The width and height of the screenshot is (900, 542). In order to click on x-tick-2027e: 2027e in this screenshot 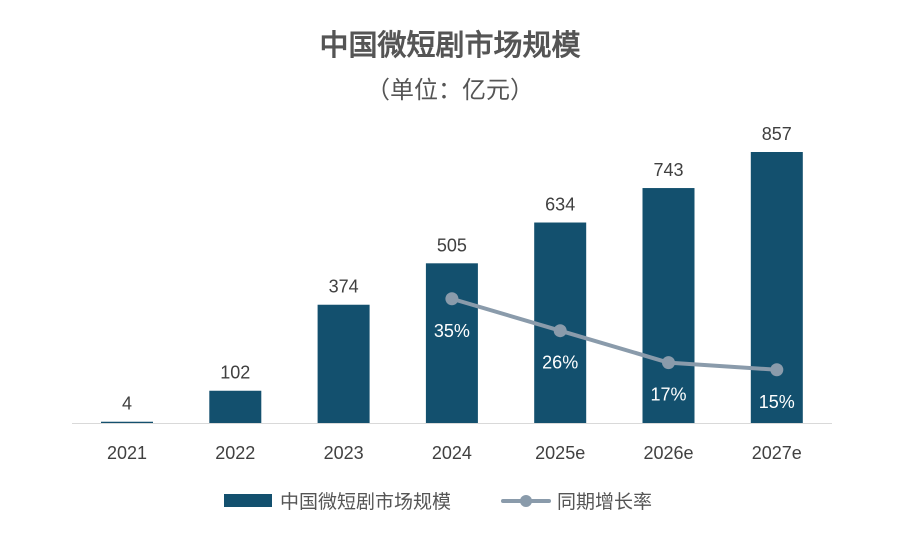, I will do `click(777, 453)`.